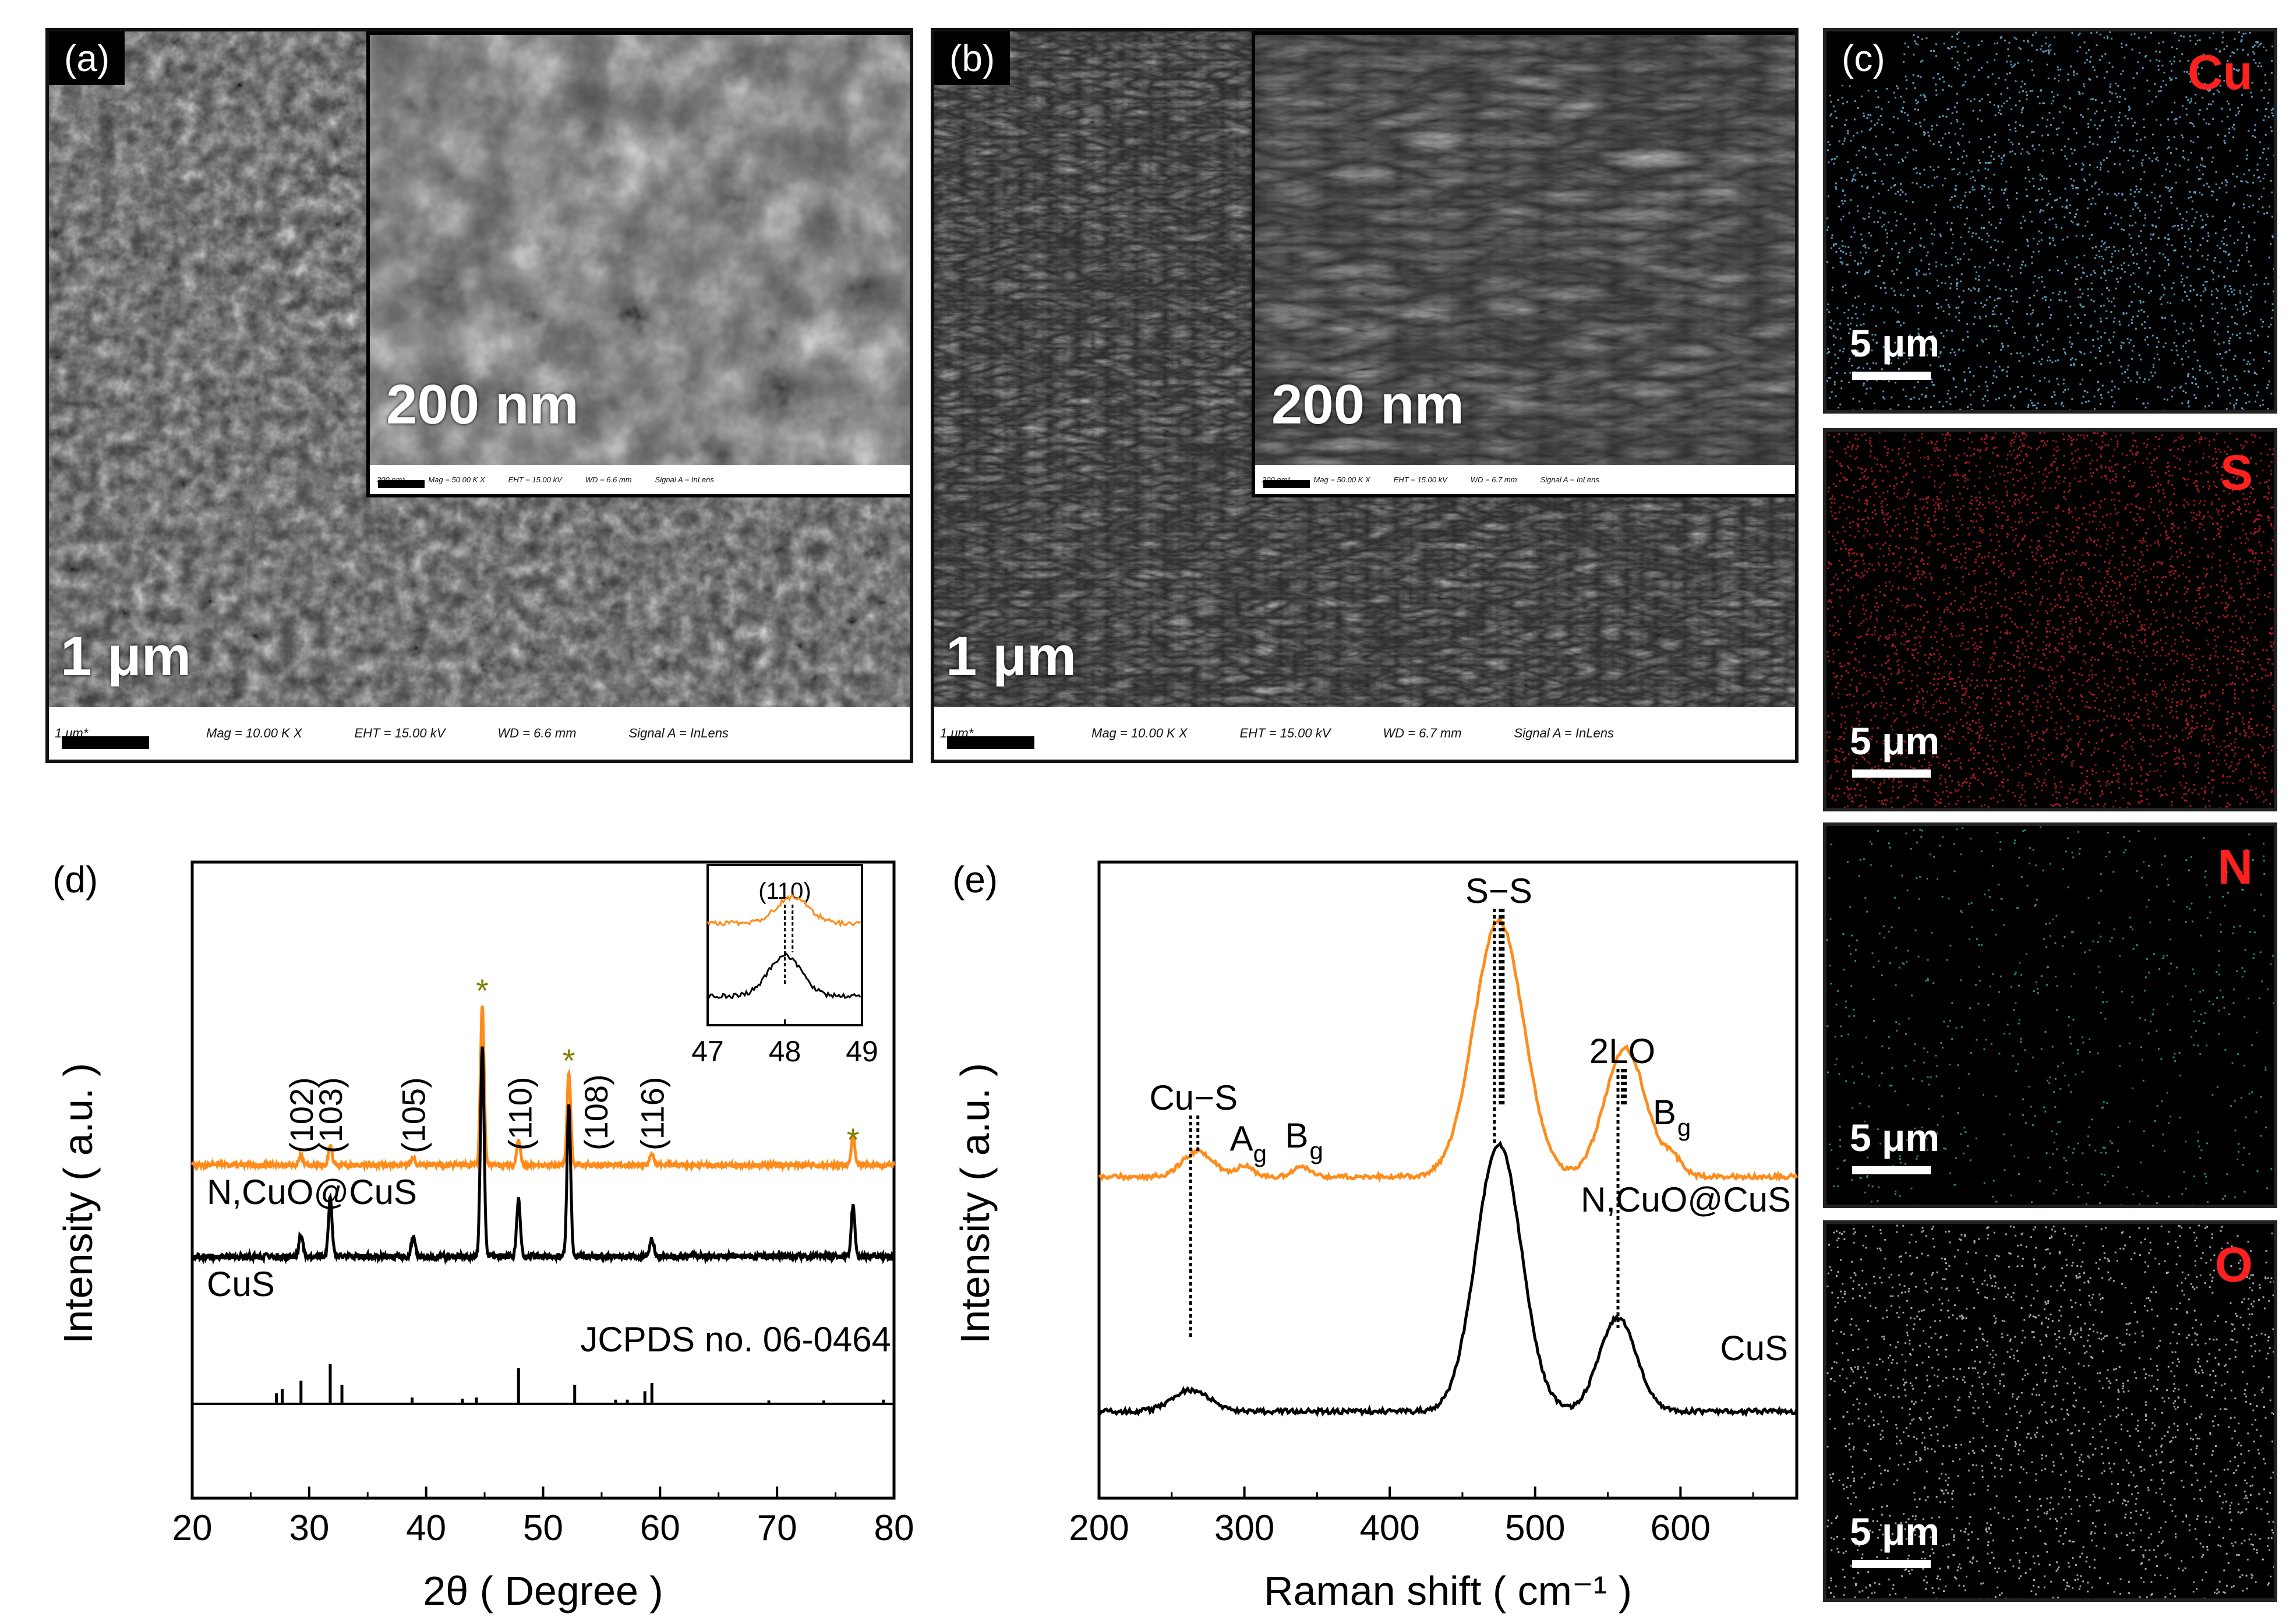 This screenshot has width=2293, height=1624. Describe the element at coordinates (1296, 1135) in the screenshot. I see `label-bg1: B` at that location.